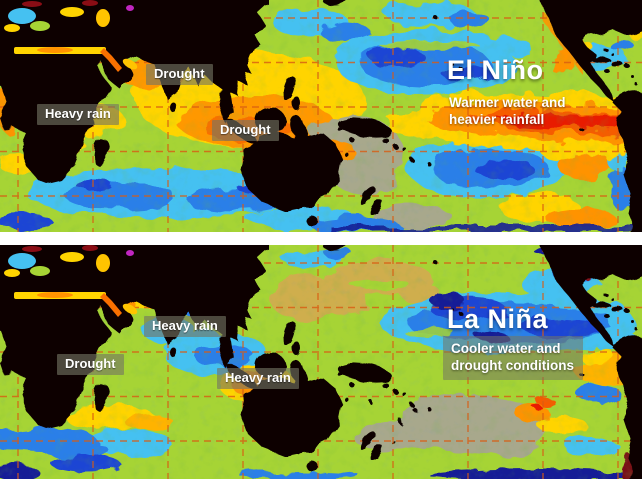  I want to click on annotation-heavy-rain-east-africa: Heavy rain, so click(78, 114).